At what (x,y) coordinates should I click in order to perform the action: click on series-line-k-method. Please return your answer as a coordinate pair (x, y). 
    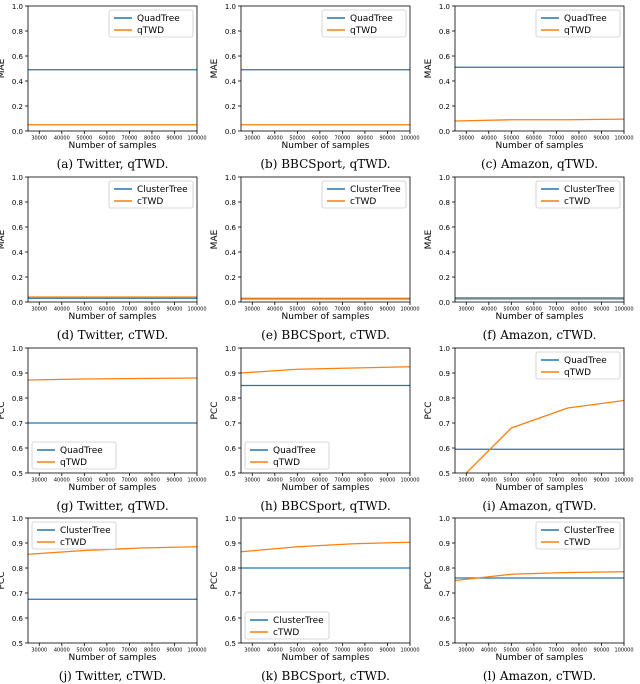
    Looking at the image, I should click on (325, 547).